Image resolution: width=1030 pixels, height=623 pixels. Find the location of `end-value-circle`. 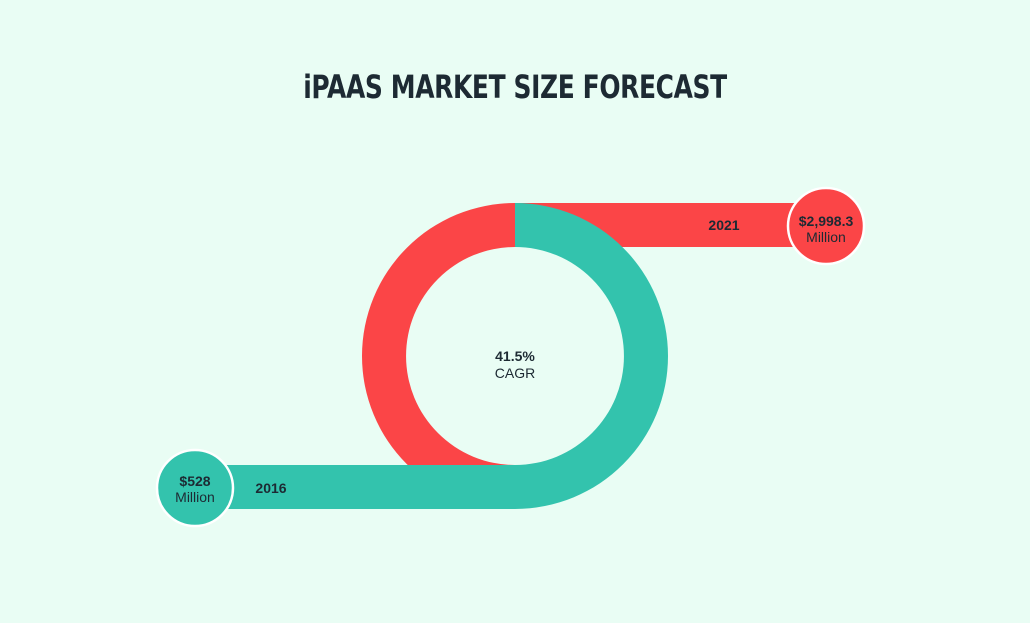

end-value-circle is located at coordinates (826, 226).